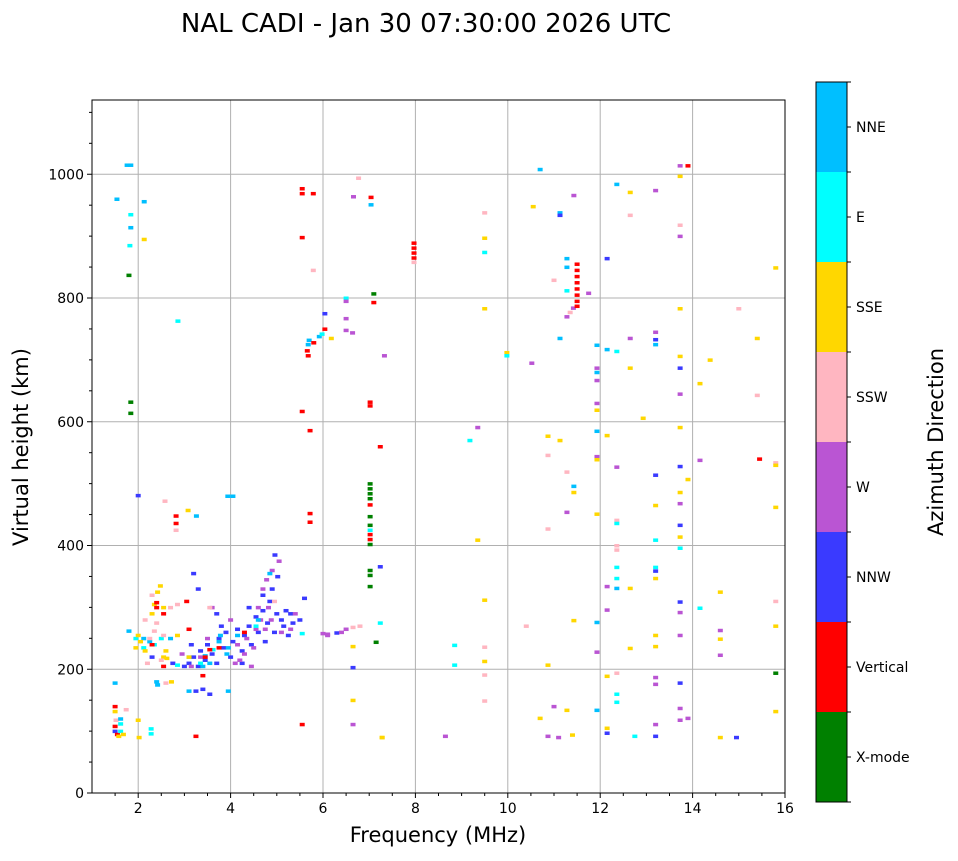  I want to click on x-axis-label: Frequency (MHz), so click(438, 835).